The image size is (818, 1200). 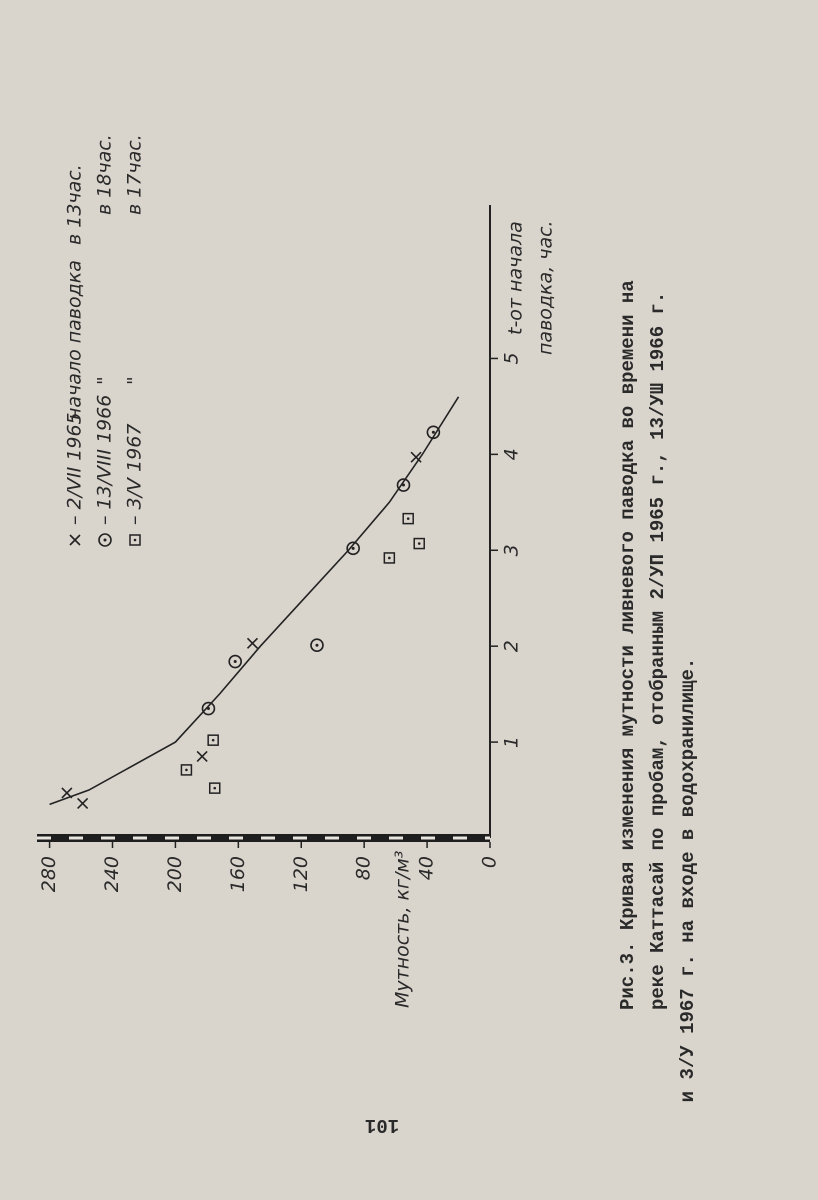 I want to click on y-tick-label: 280, so click(x=49, y=874).